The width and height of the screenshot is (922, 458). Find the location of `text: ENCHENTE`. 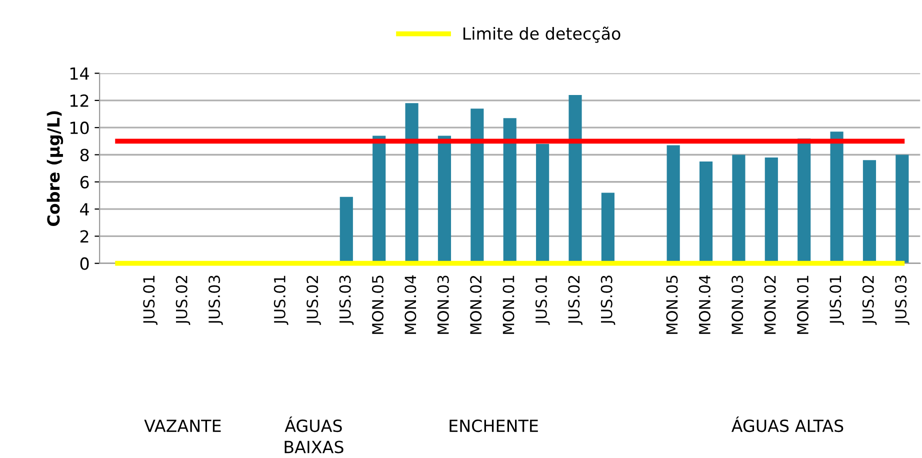

text: ENCHENTE is located at coordinates (494, 426).